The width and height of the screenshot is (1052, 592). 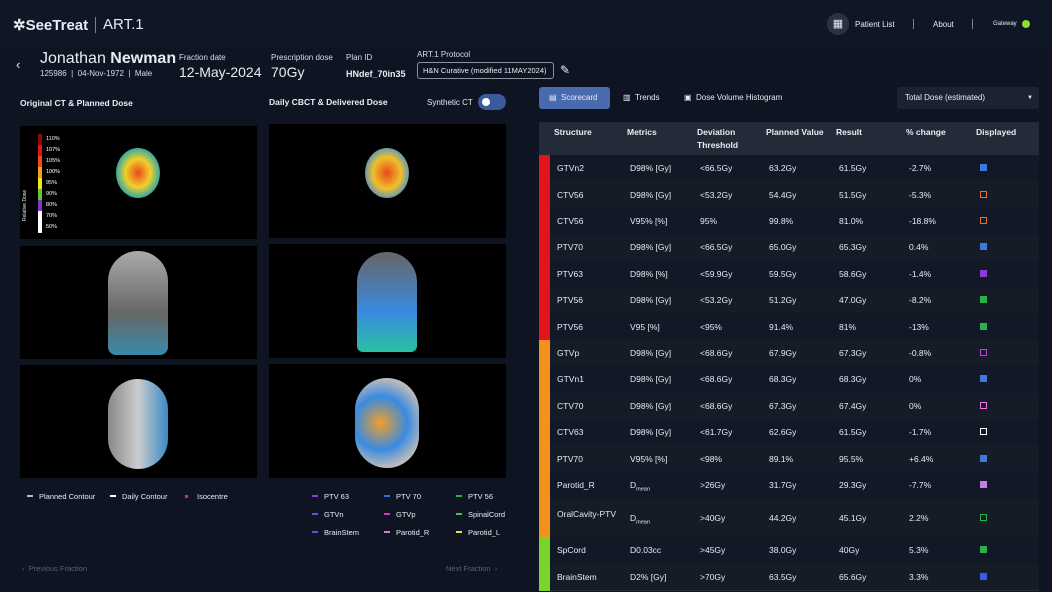 What do you see at coordinates (920, 432) in the screenshot?
I see `cell-change: -1.7%` at bounding box center [920, 432].